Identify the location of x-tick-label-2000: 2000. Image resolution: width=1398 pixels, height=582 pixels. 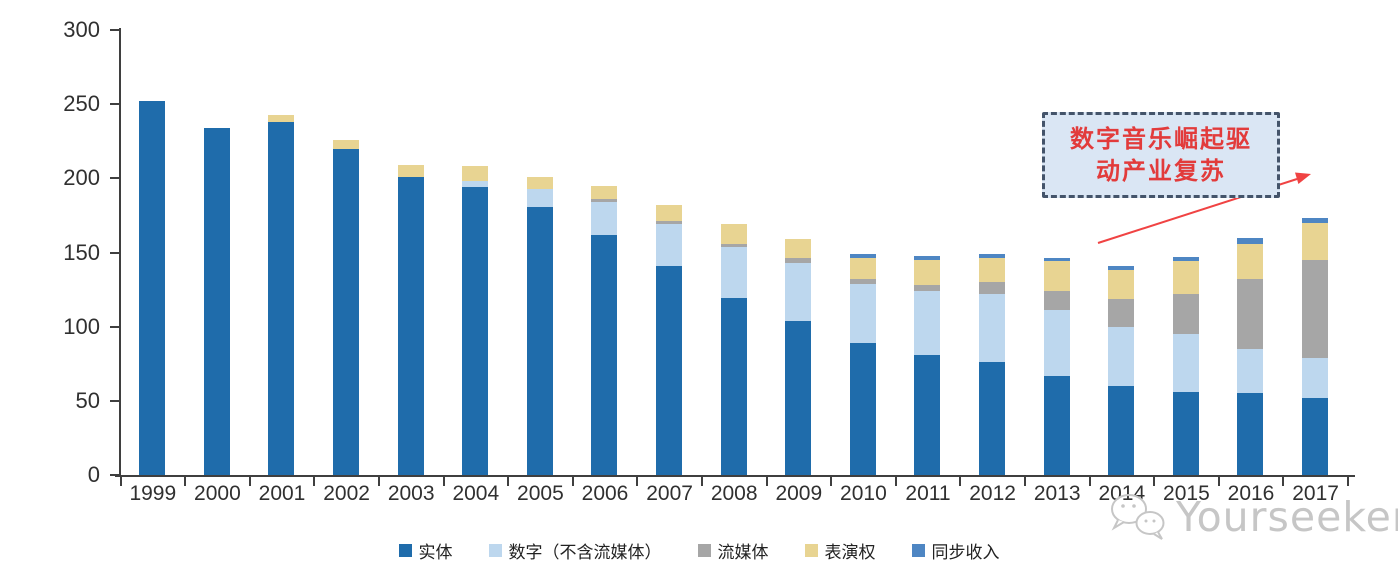
(217, 493).